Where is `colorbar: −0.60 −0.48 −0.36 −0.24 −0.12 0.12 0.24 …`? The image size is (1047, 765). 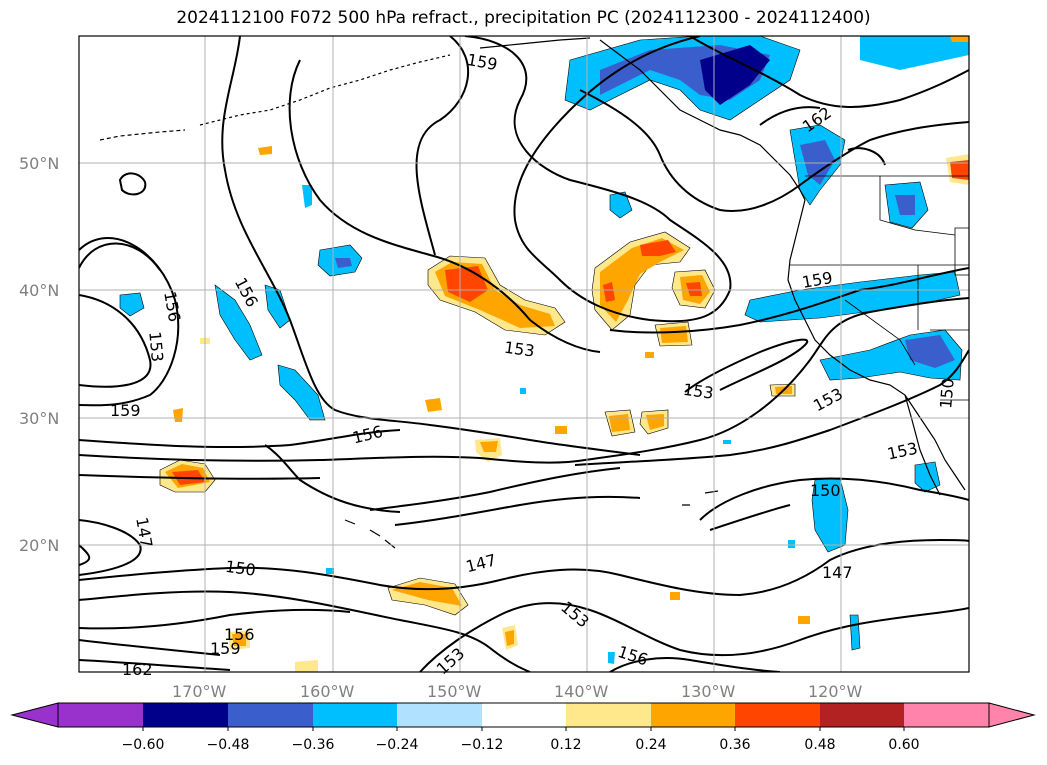
colorbar: −0.60 −0.48 −0.36 −0.24 −0.12 0.12 0.24 … is located at coordinates (523, 727).